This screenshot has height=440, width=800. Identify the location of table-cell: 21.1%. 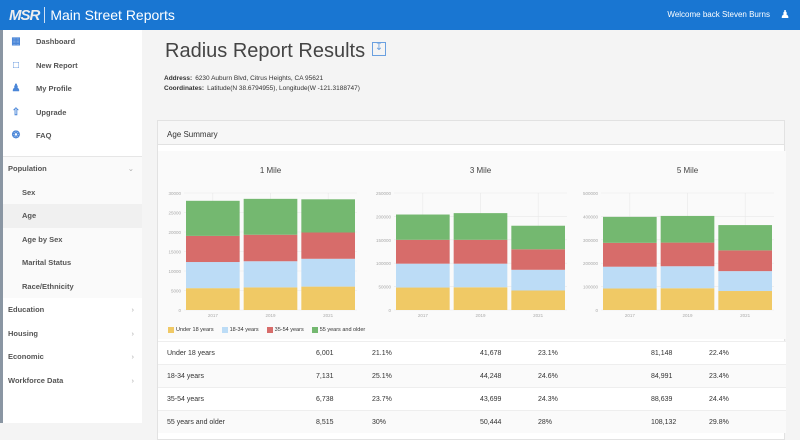
(382, 353).